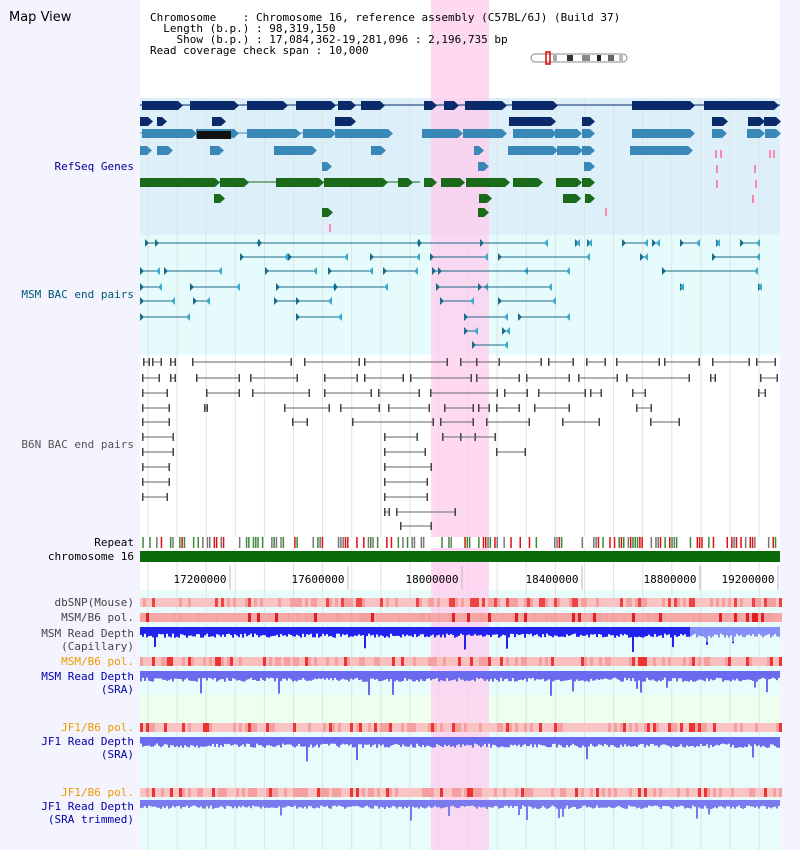 The height and width of the screenshot is (850, 800). What do you see at coordinates (97, 617) in the screenshot?
I see `msm-b6-pol-label: MSM/B6 pol.` at bounding box center [97, 617].